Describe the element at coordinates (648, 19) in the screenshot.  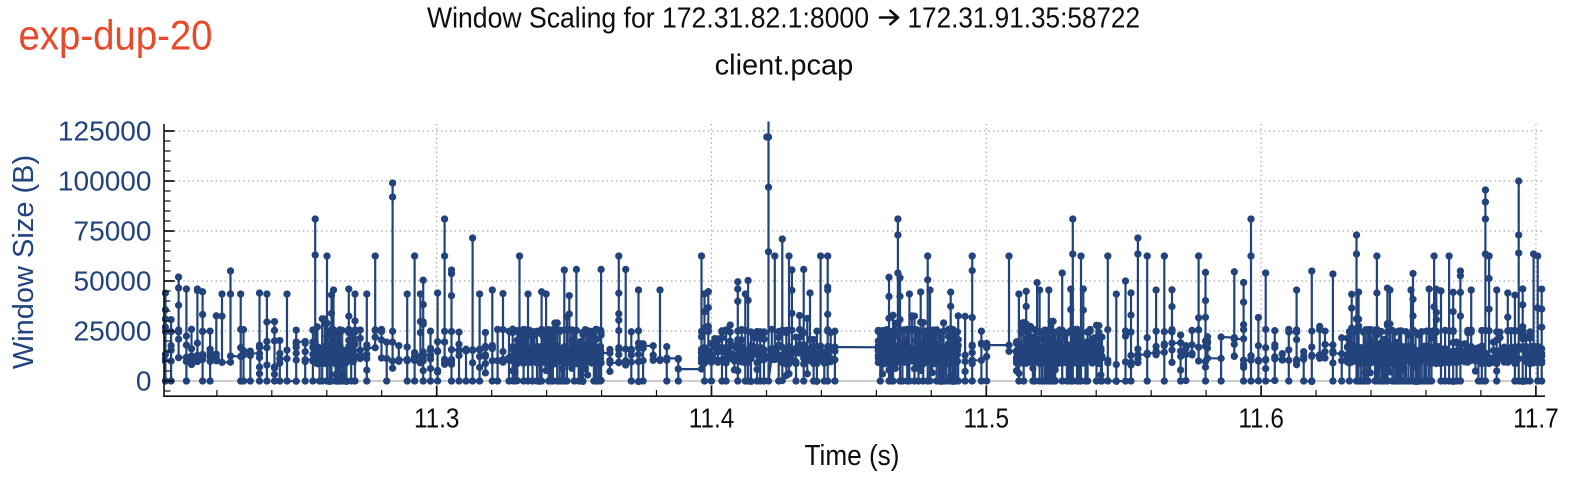
I see `svg-text:Window Scaling for 172.31.82.1: Window Scaling for 172.31.82.1:8000` at that location.